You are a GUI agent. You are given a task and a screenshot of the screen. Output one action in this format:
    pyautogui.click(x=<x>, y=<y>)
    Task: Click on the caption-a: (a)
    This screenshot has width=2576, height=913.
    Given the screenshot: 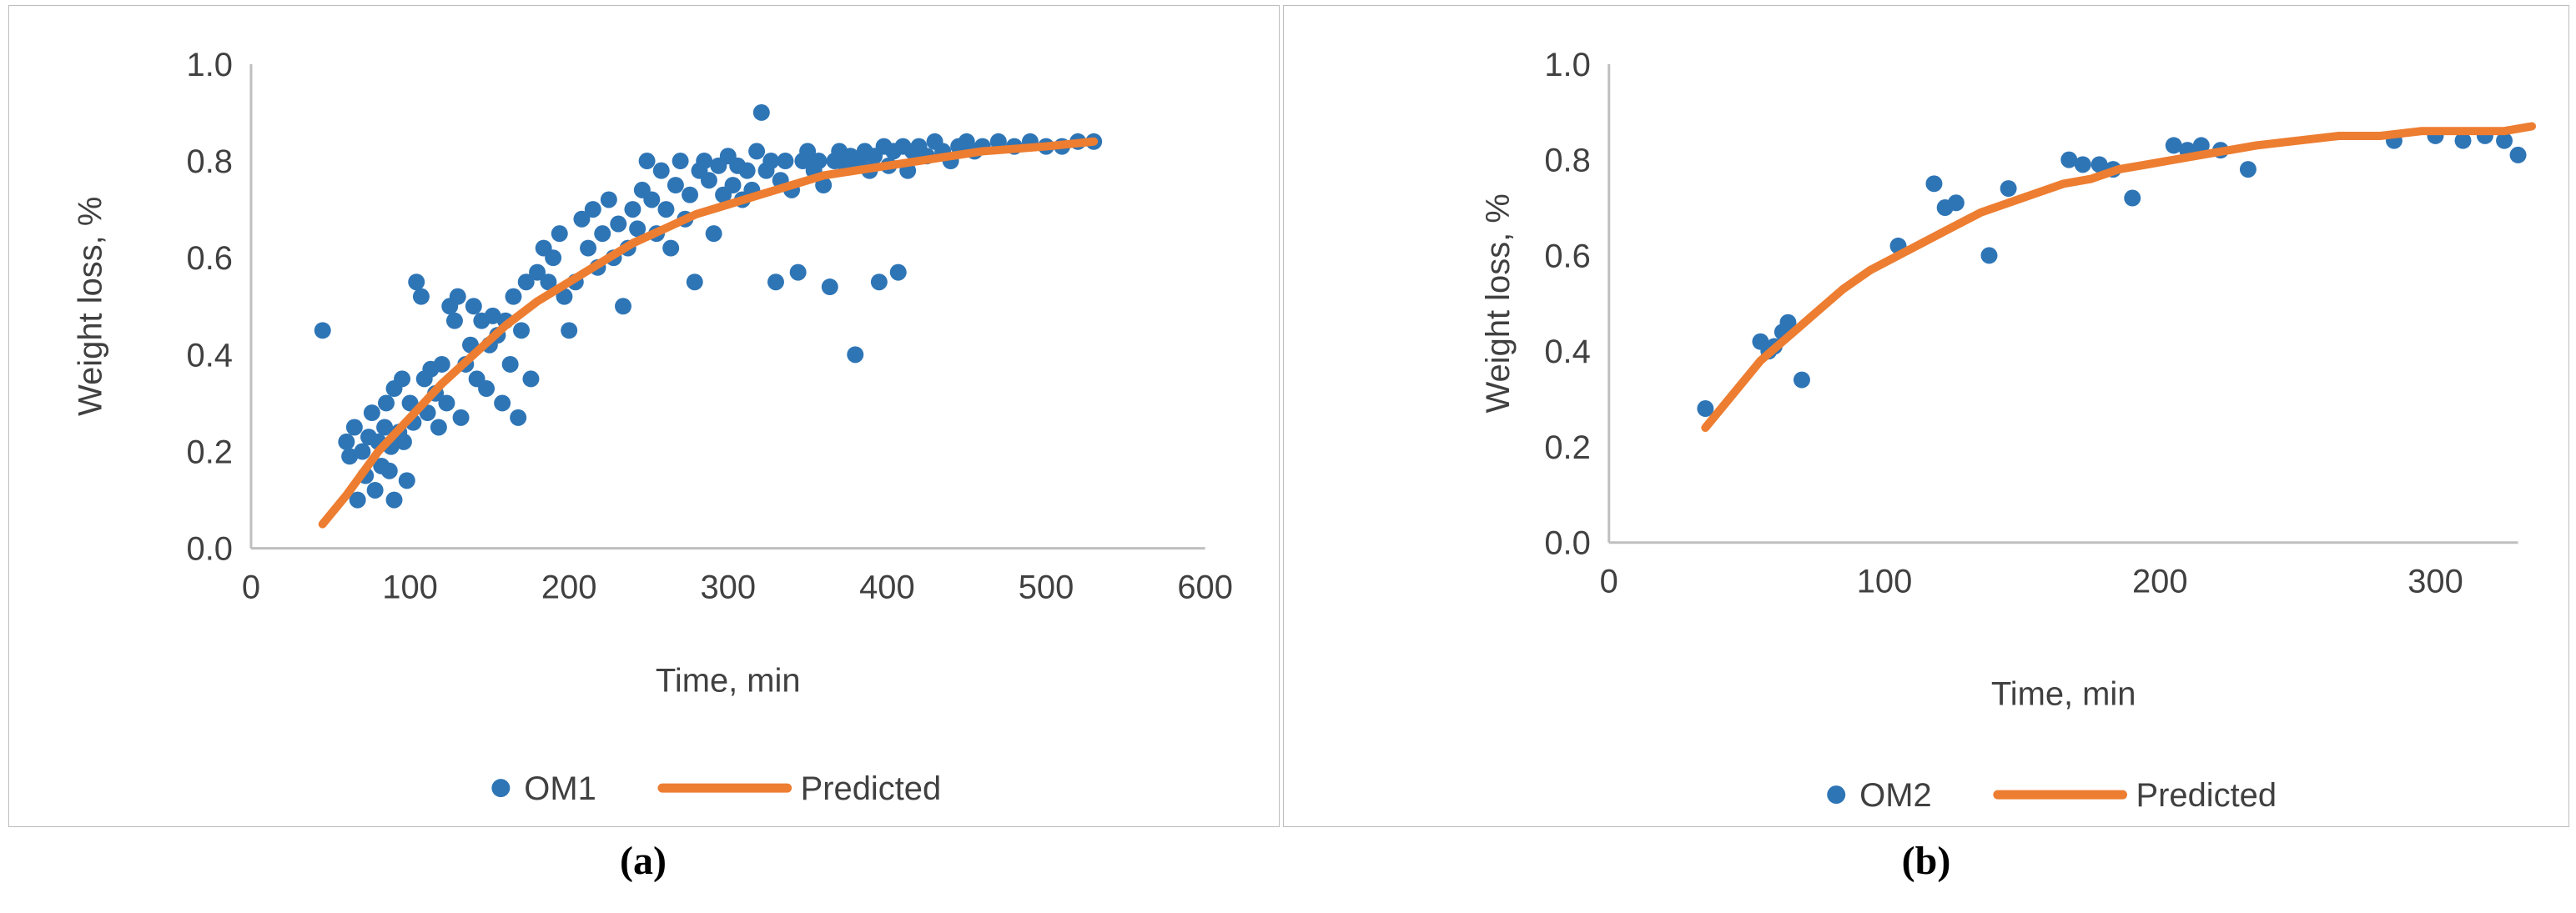 What is the action you would take?
    pyautogui.click(x=643, y=861)
    